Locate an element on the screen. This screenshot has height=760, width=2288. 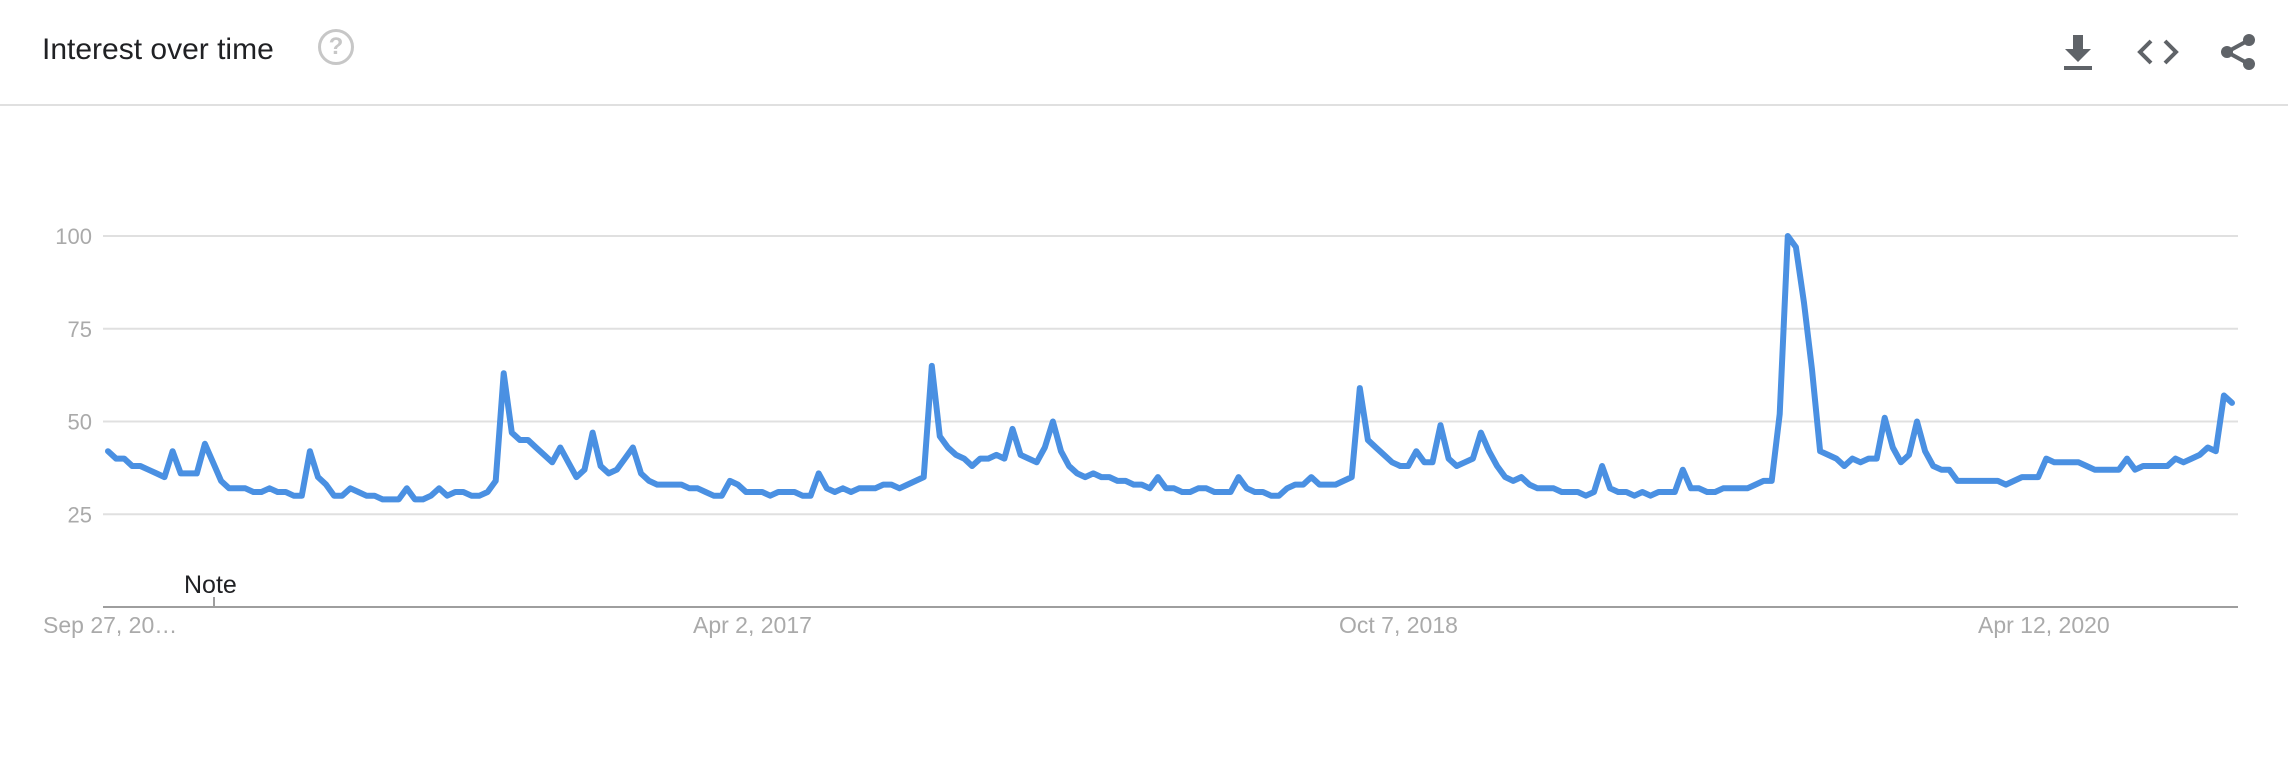
share-icon is located at coordinates (2238, 52).